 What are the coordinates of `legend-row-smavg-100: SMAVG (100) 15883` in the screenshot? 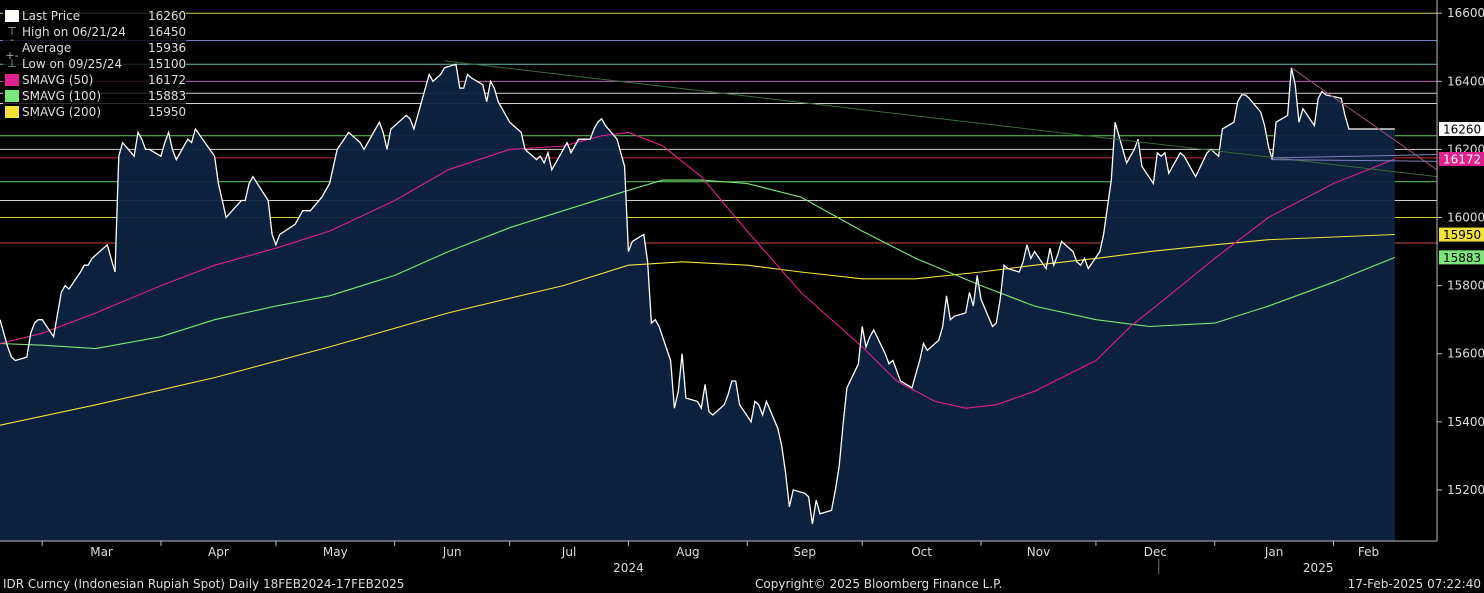 It's located at (94, 96).